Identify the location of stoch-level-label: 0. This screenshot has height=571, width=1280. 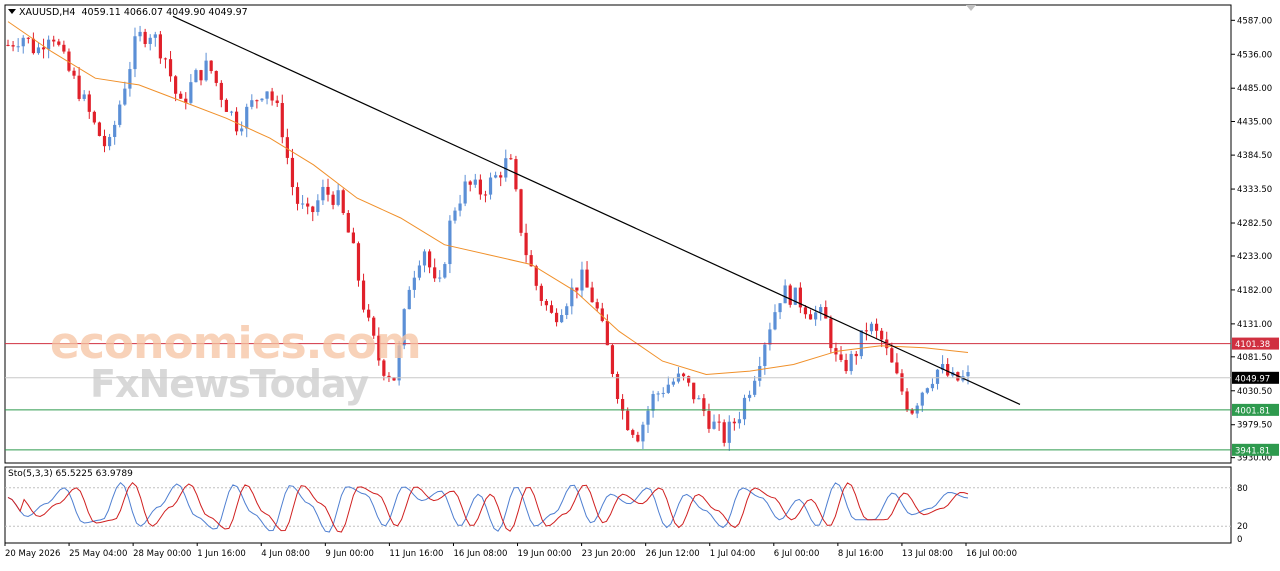
(1239, 540).